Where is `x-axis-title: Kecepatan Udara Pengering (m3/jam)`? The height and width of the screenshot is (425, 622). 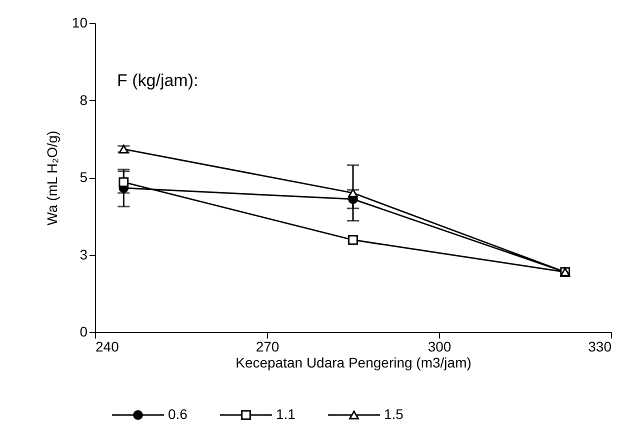 x-axis-title: Kecepatan Udara Pengering (m3/jam) is located at coordinates (354, 362).